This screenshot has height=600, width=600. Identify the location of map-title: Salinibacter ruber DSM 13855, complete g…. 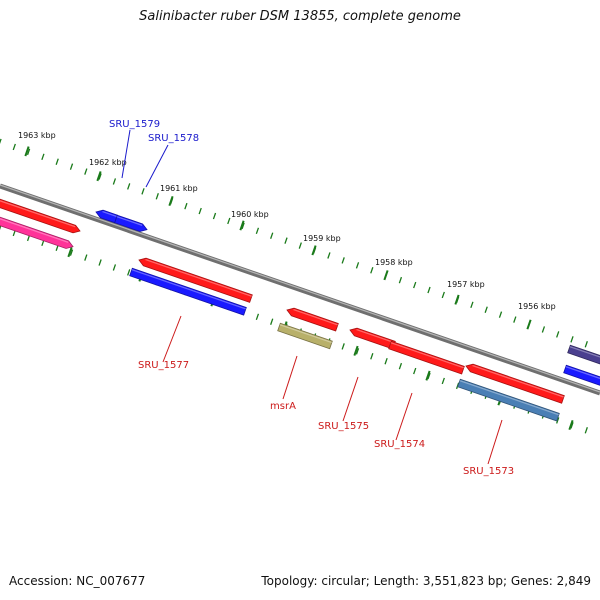
(300, 16).